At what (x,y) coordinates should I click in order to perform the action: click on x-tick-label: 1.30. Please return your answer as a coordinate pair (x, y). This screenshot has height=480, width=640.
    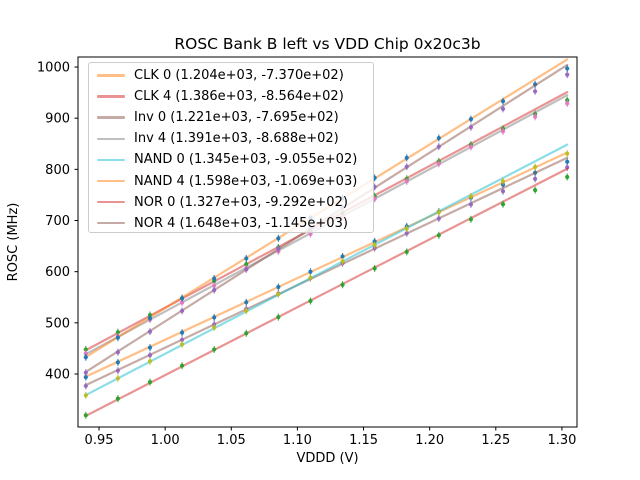
    Looking at the image, I should click on (561, 440).